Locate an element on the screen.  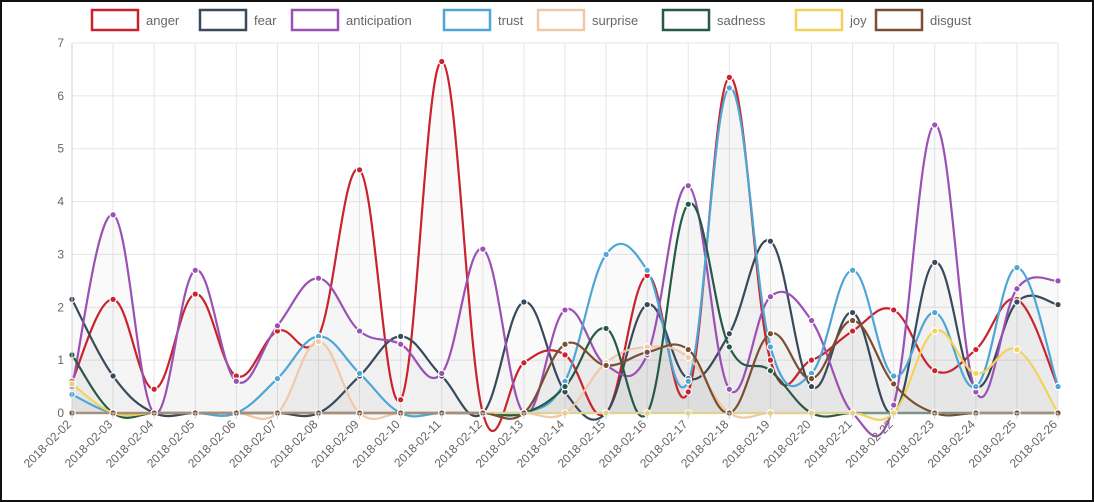
legend-swatch-sadness is located at coordinates (686, 20).